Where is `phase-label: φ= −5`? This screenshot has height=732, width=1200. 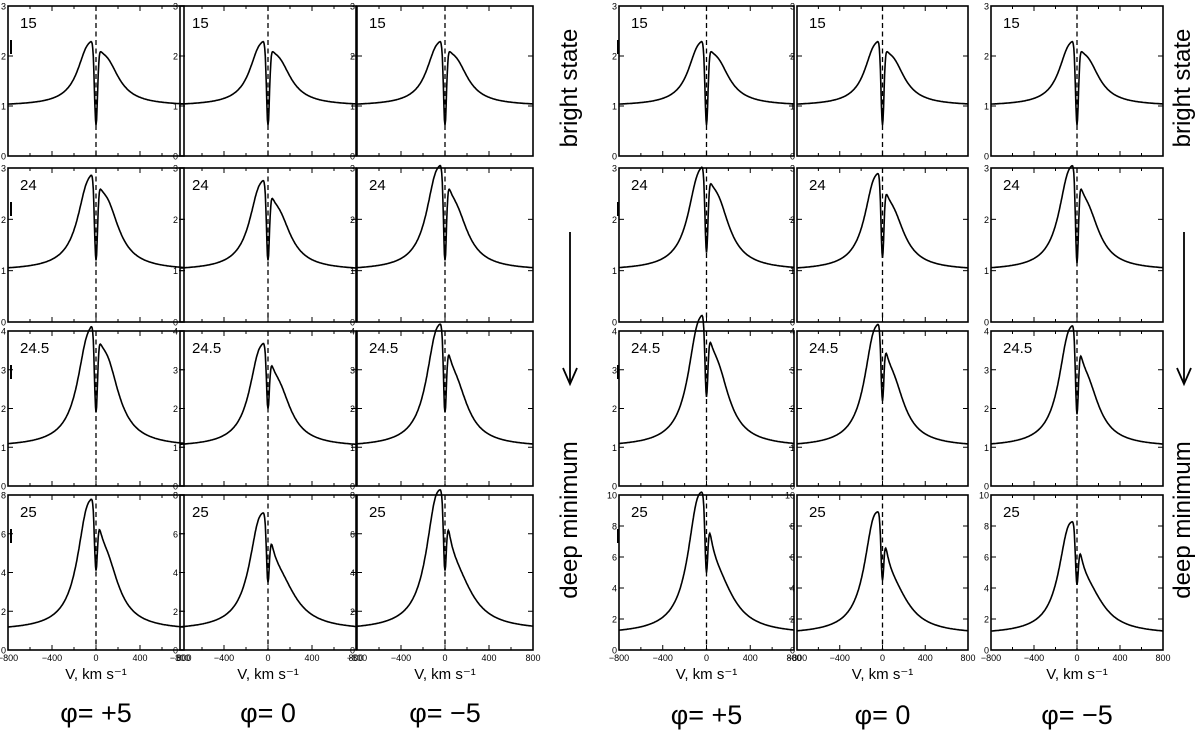
phase-label: φ= −5 is located at coordinates (1077, 715).